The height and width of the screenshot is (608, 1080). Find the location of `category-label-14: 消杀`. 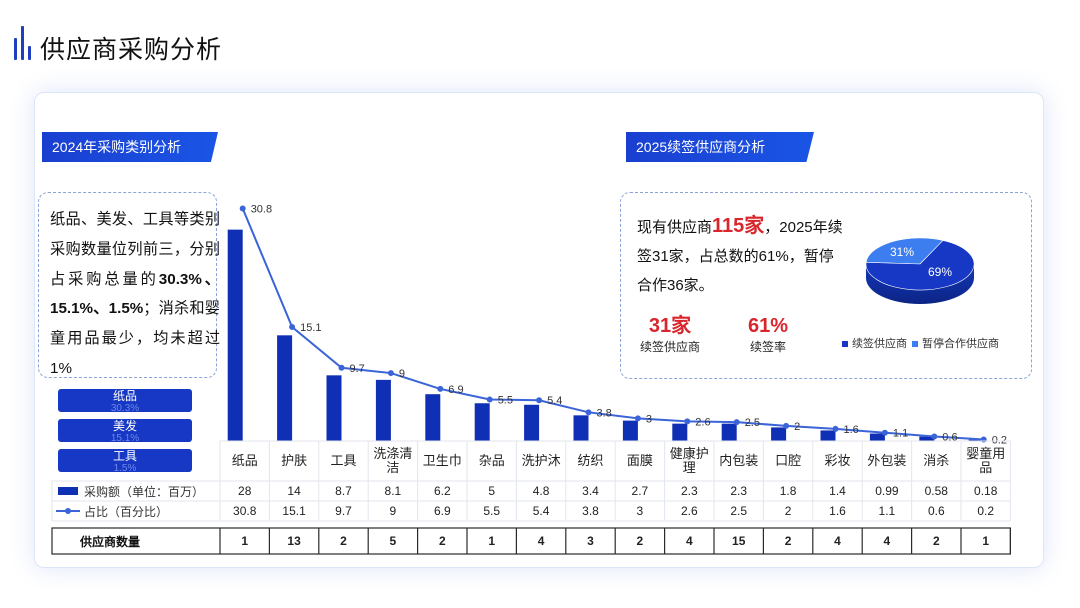

category-label-14: 消杀 is located at coordinates (936, 460).